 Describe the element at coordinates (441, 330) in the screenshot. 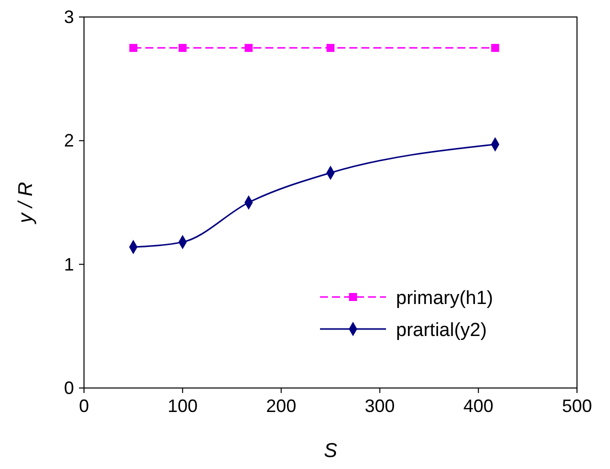

I see `legend-label: prartial(y2)` at that location.